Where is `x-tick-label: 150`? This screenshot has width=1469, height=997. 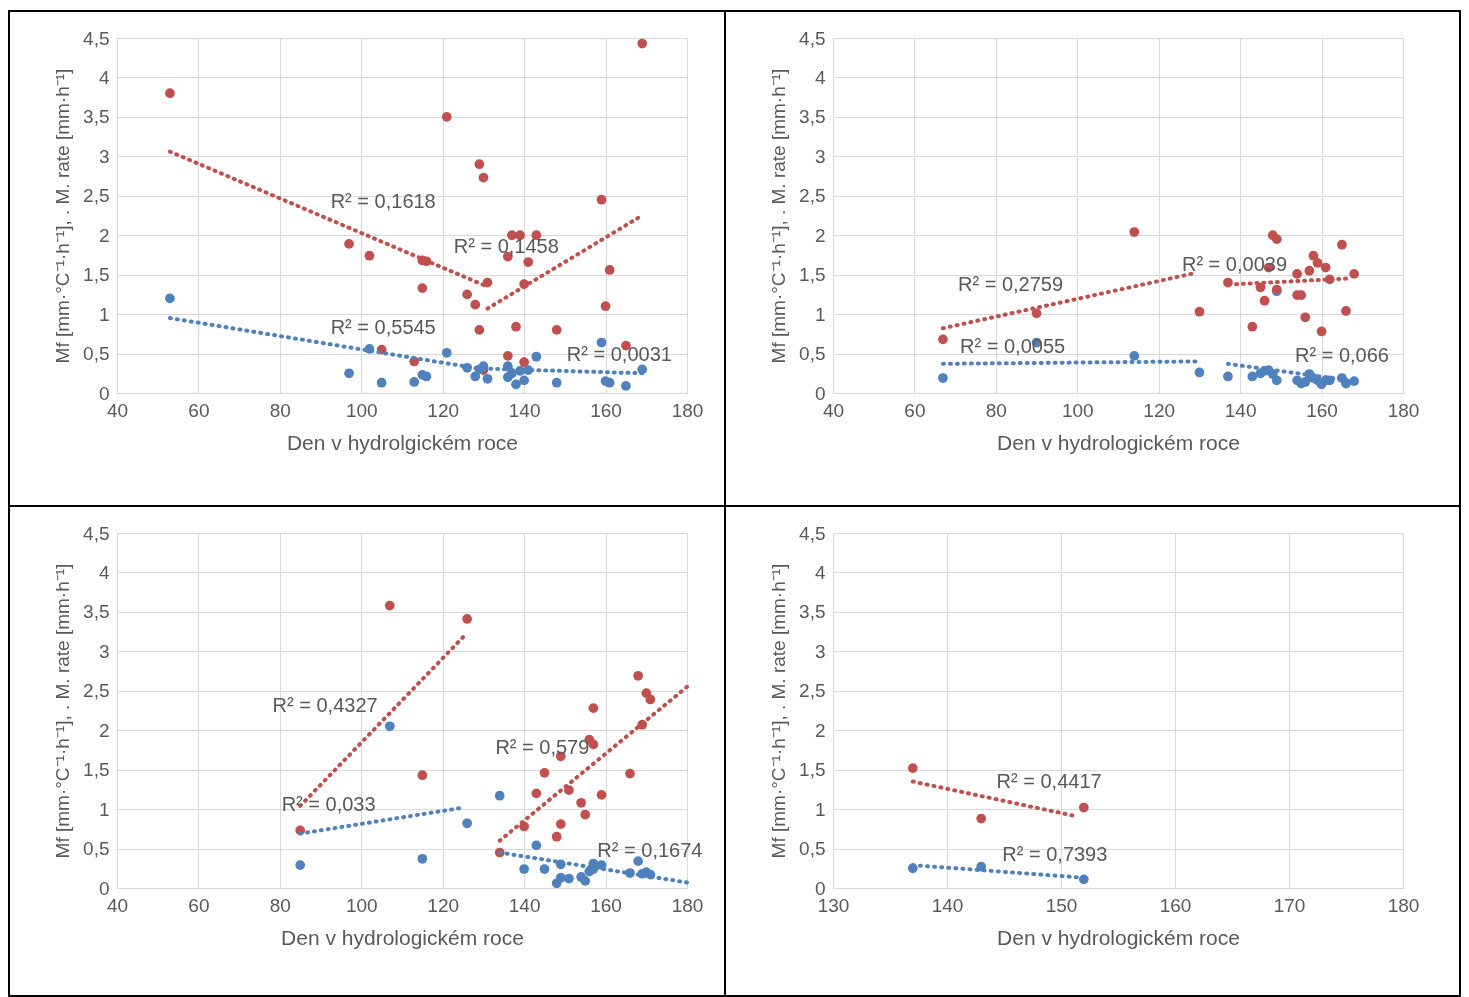
x-tick-label: 150 is located at coordinates (1061, 905).